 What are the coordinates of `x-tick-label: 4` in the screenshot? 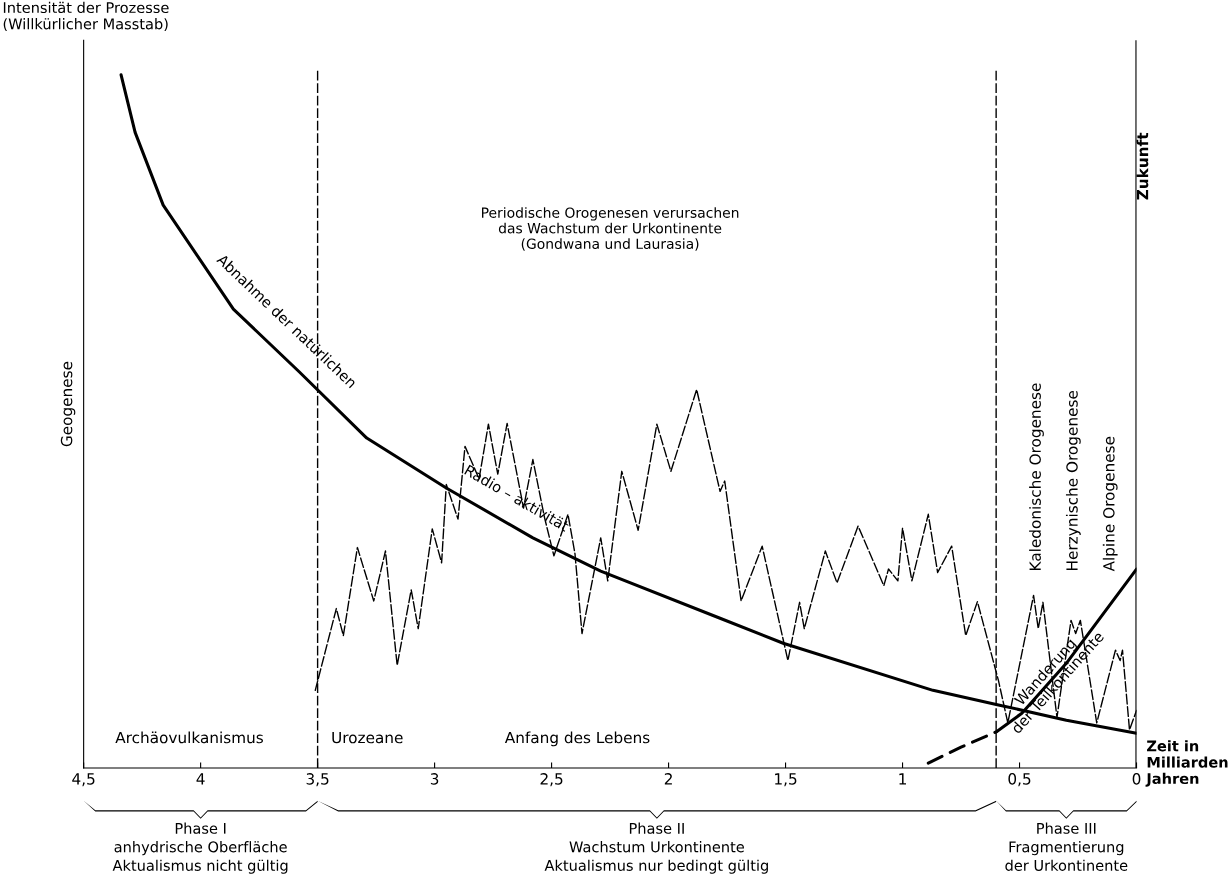 It's located at (200, 779).